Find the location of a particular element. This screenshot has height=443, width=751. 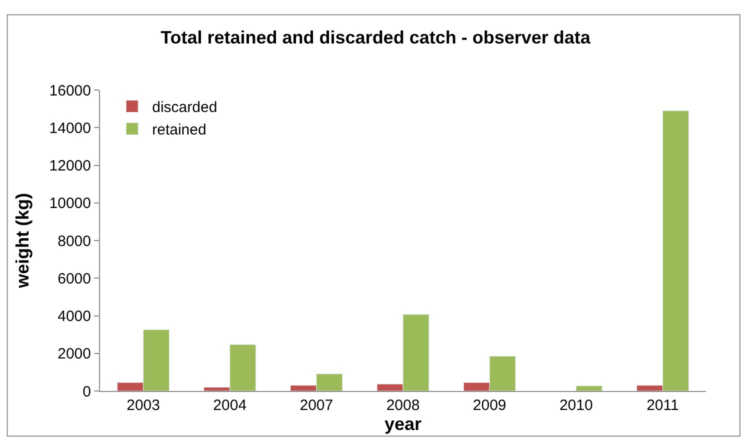

legend-label: retained is located at coordinates (179, 130).